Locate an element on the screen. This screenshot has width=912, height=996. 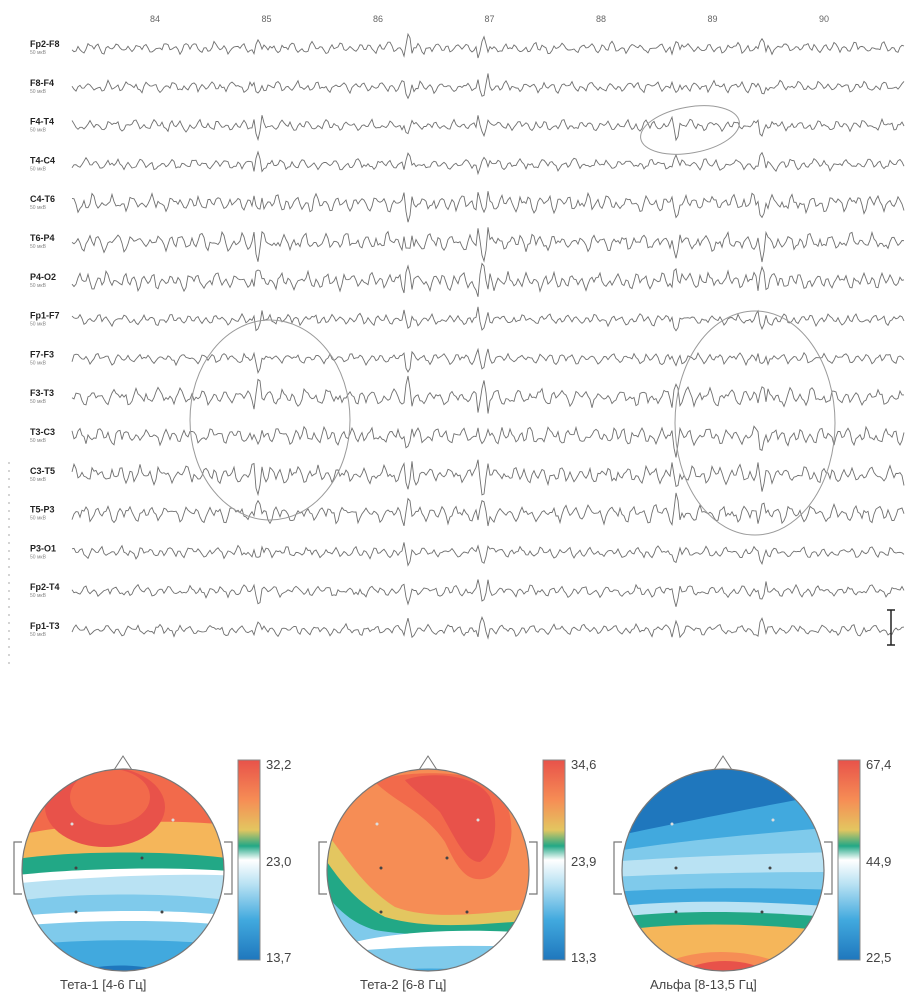
scale-max-value: 67,4 is located at coordinates (879, 764).